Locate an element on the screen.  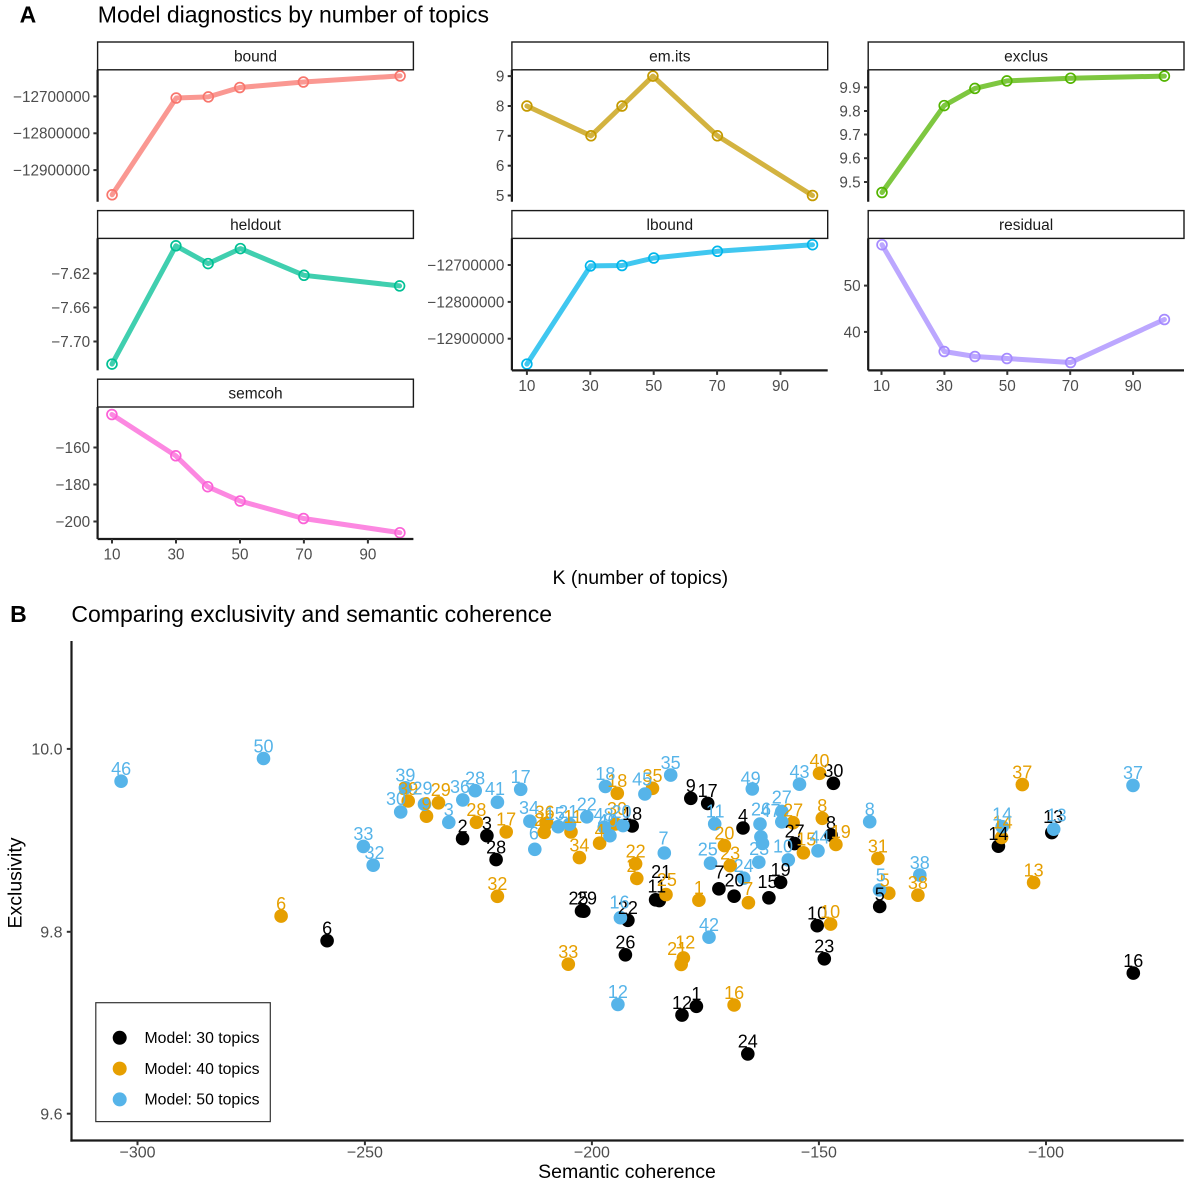
svg-text: 49 is located at coordinates (751, 779).